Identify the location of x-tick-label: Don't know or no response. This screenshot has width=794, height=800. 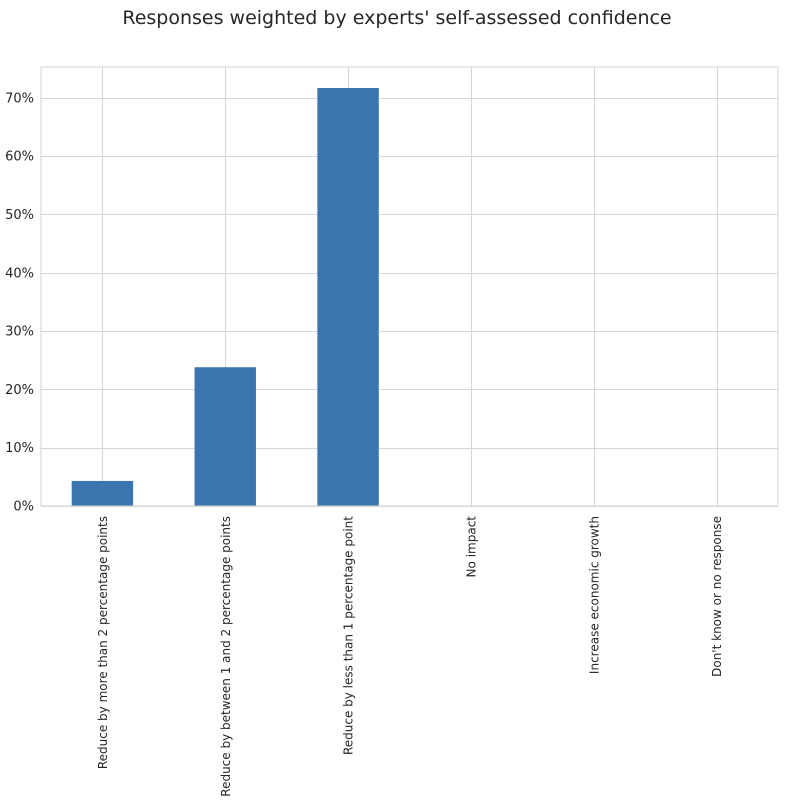
(717, 596).